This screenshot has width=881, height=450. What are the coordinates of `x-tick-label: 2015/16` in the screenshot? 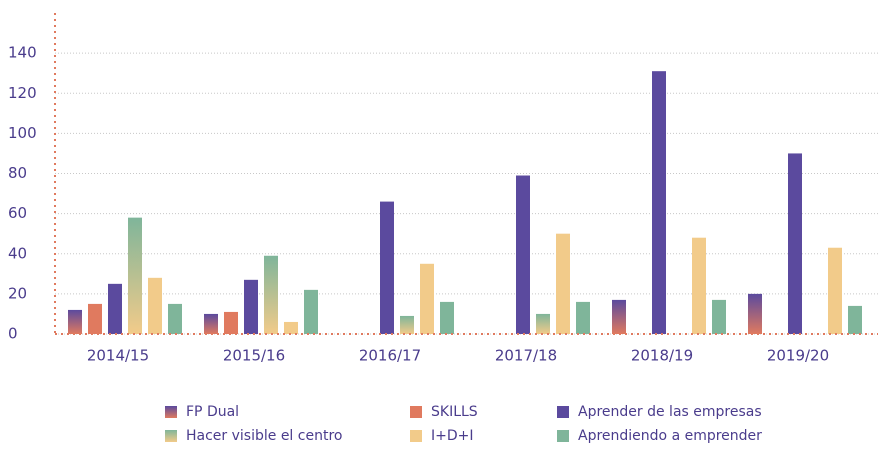 It's located at (254, 356).